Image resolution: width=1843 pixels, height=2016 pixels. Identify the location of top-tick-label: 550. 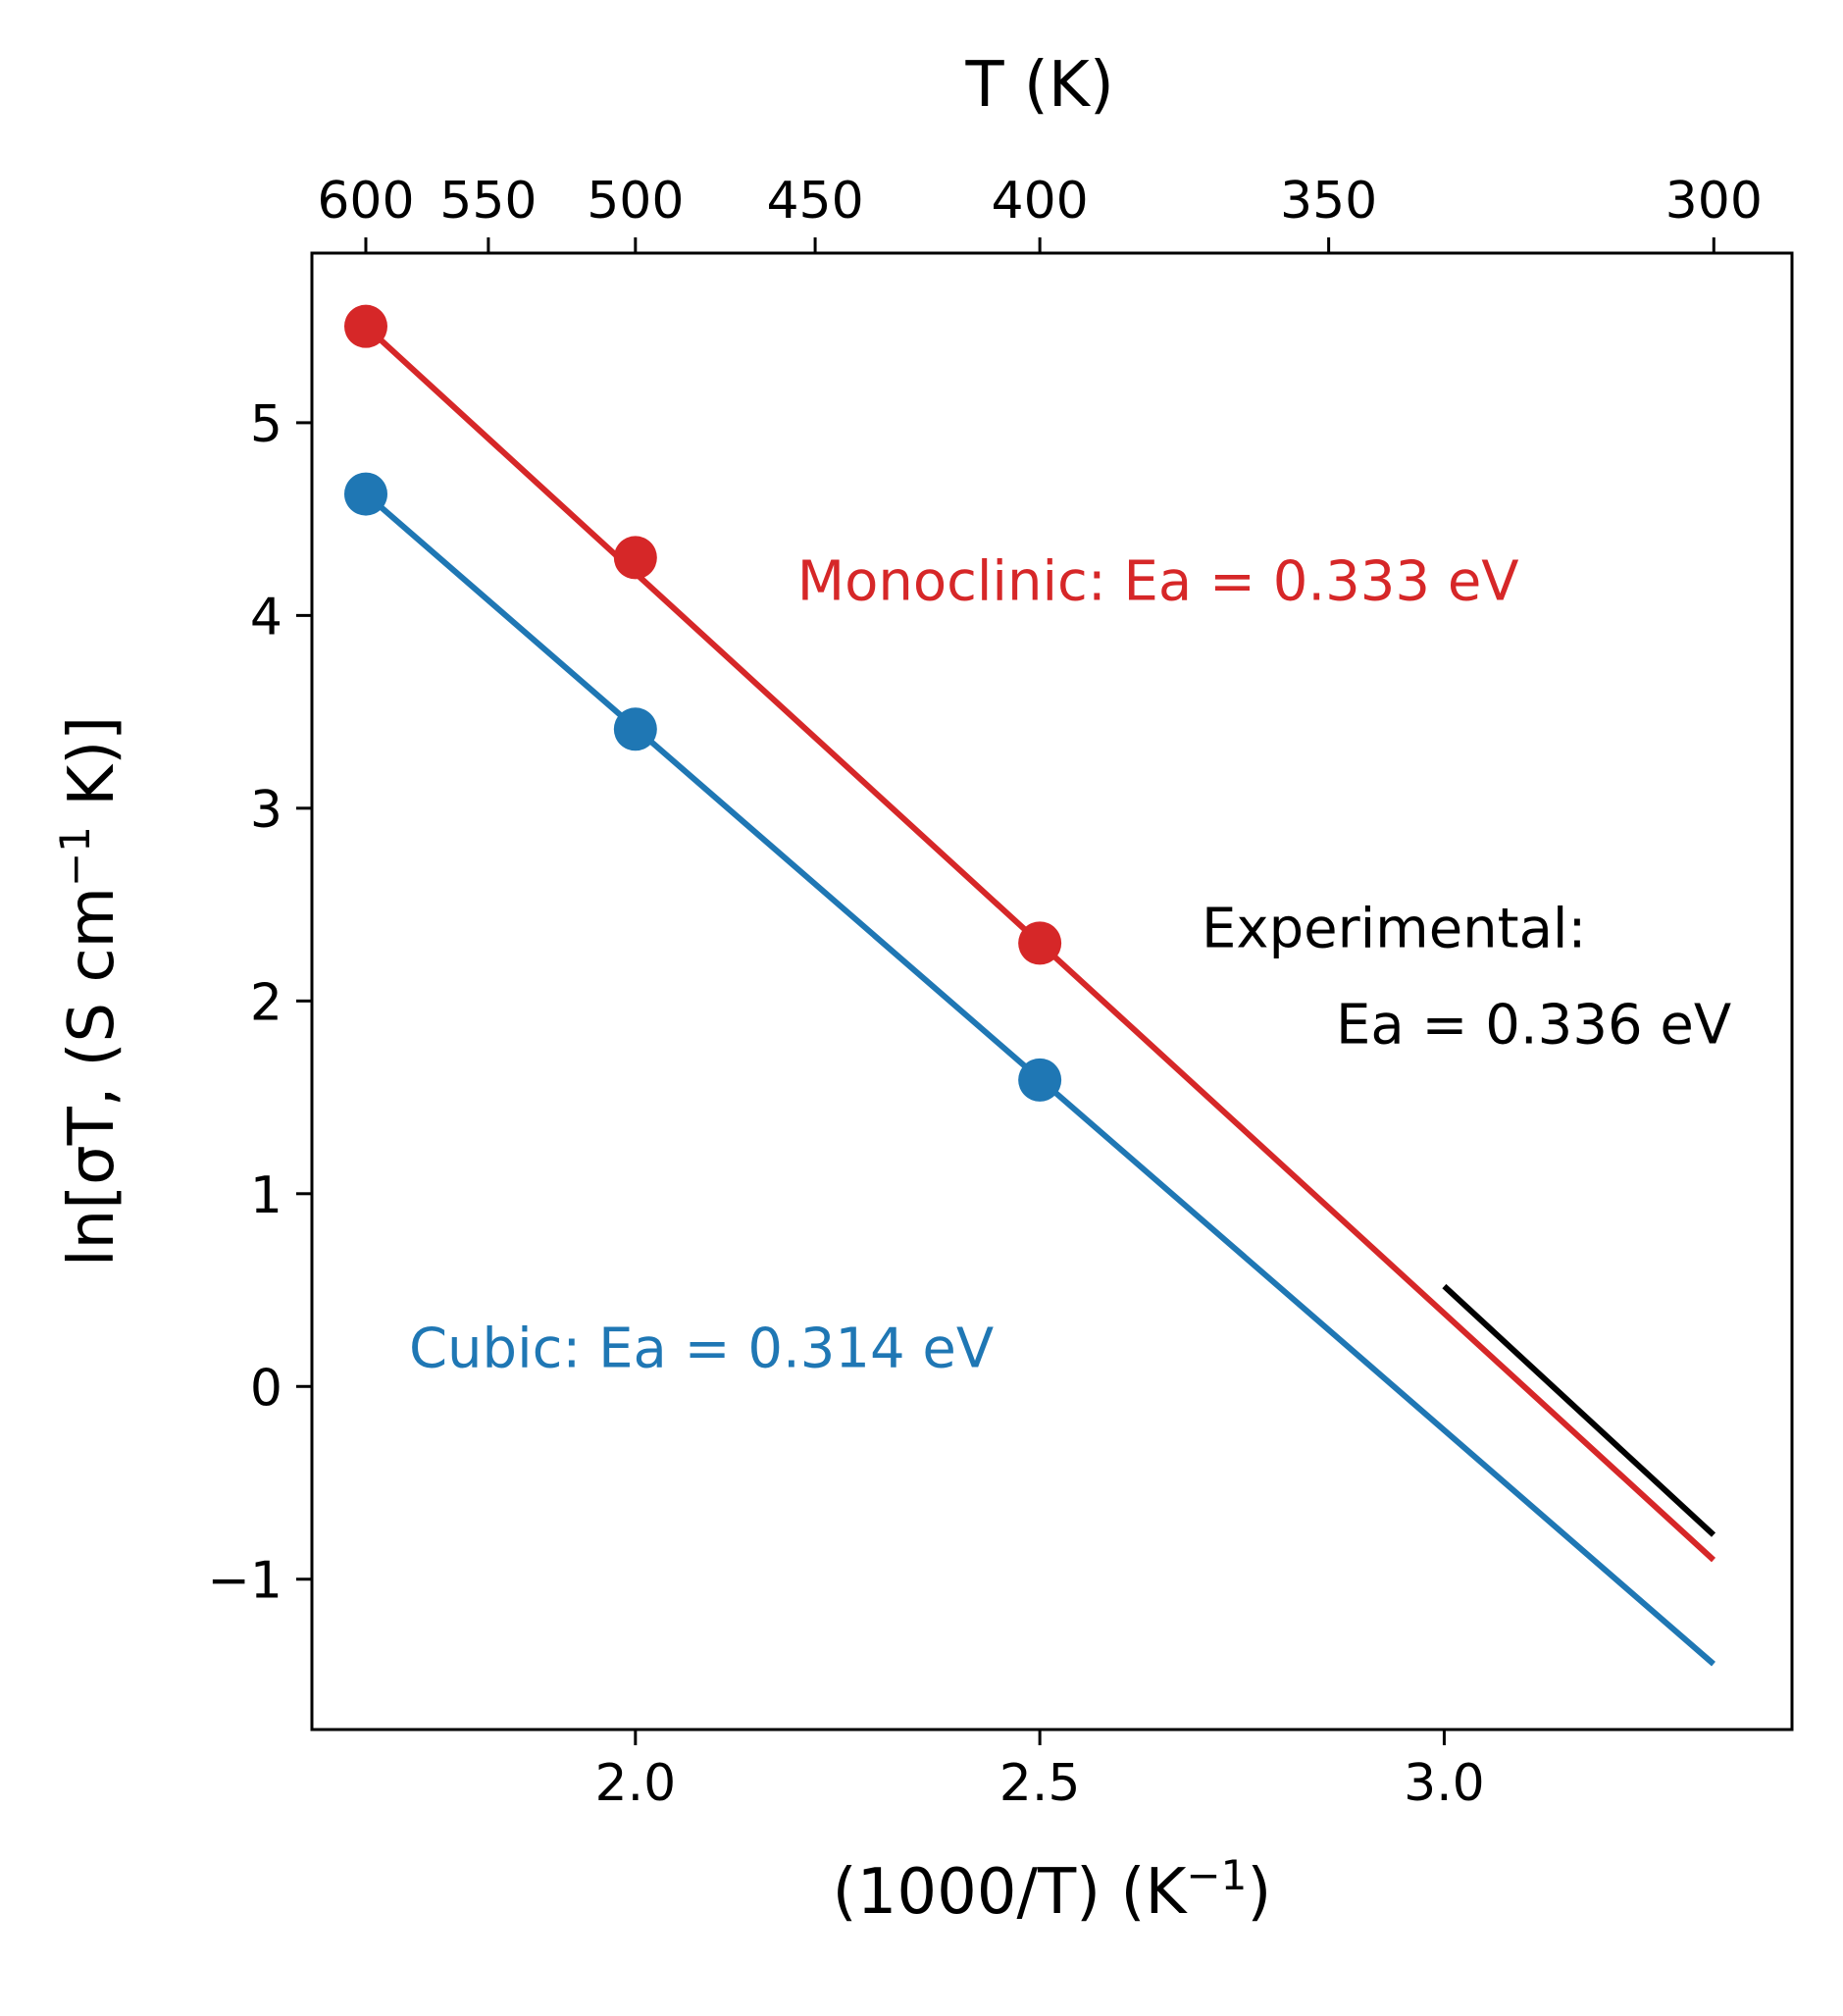
(488, 201).